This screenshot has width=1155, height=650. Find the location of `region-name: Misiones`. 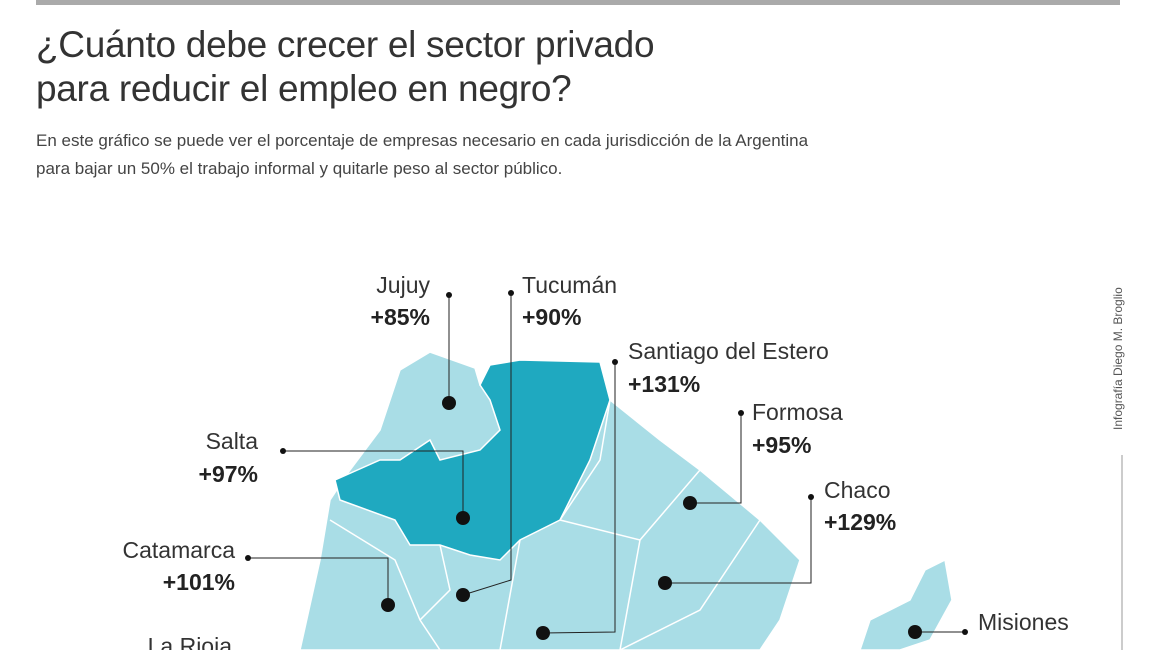

region-name: Misiones is located at coordinates (1023, 622).